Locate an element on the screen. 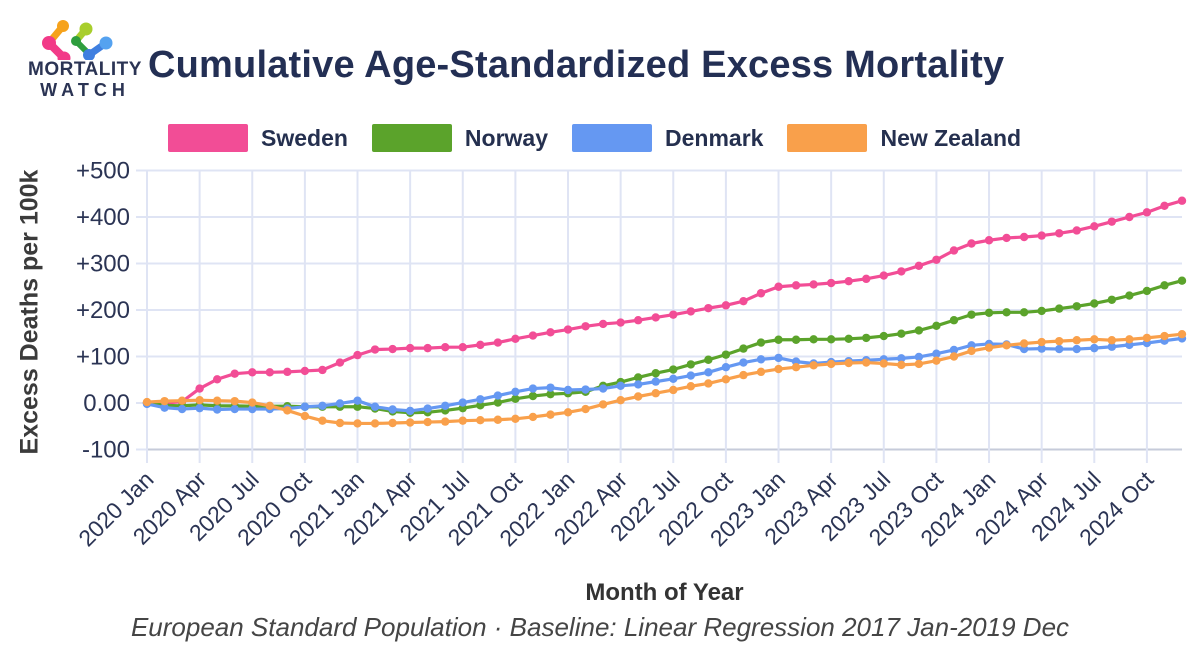 Image resolution: width=1200 pixels, height=668 pixels. x-axis-title: Month of Year is located at coordinates (664, 592).